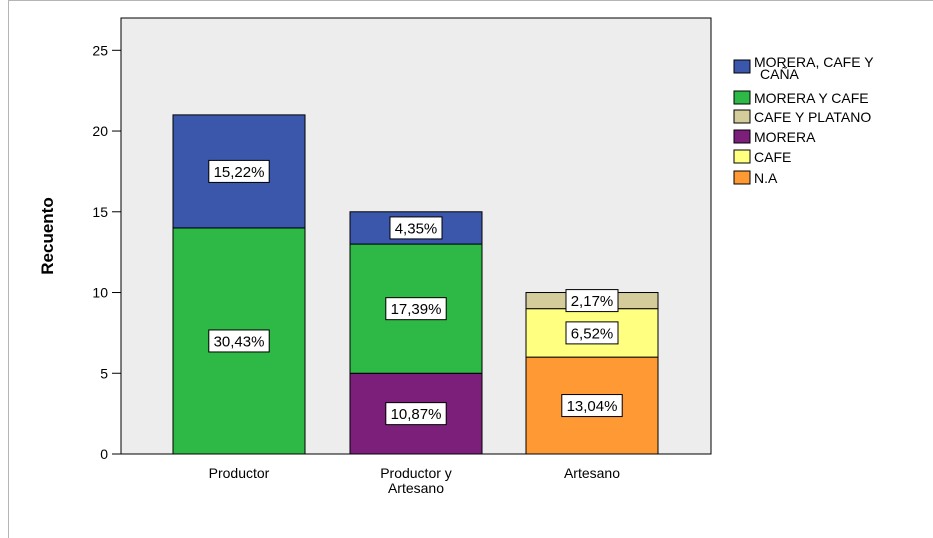  What do you see at coordinates (814, 68) in the screenshot?
I see `legend-label: MORERA, CAFE Y CAÑA` at bounding box center [814, 68].